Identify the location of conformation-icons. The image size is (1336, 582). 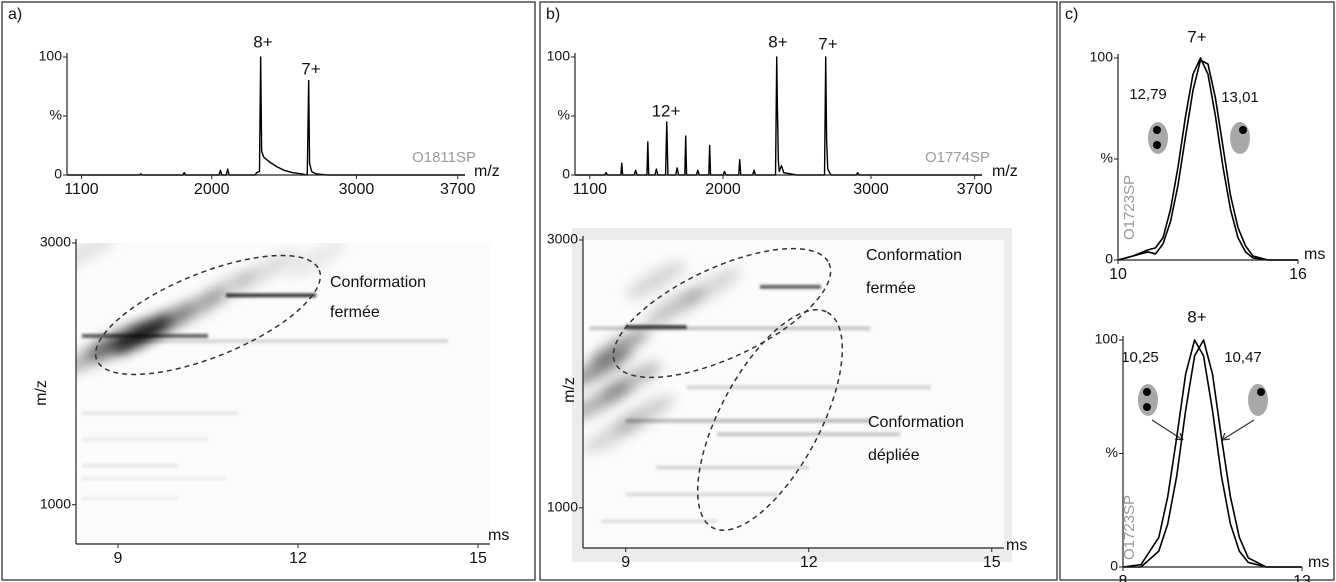
(1203, 281).